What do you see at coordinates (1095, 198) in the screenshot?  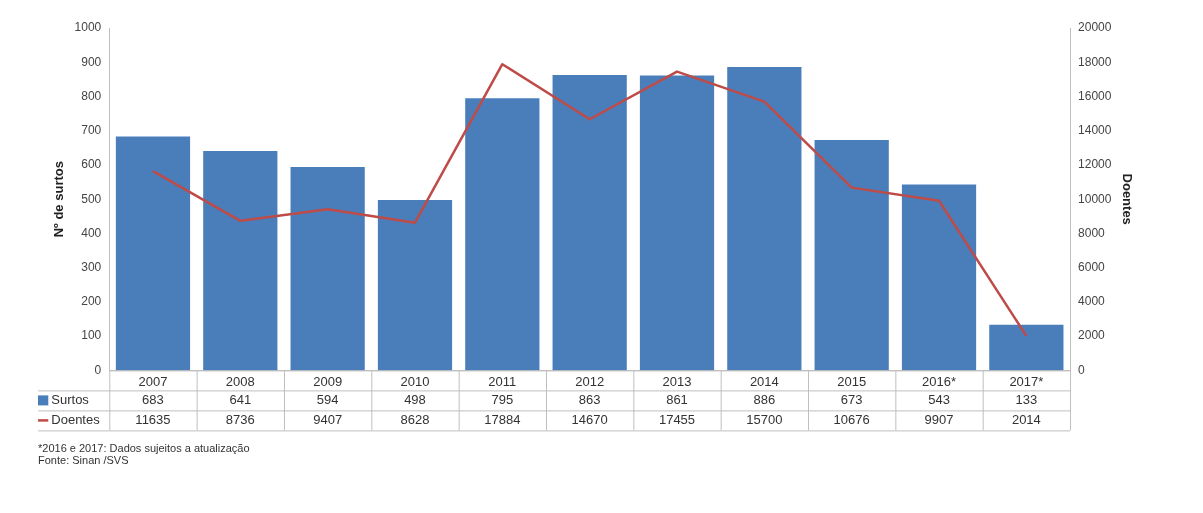 I see `y2-tick-label: 10000` at bounding box center [1095, 198].